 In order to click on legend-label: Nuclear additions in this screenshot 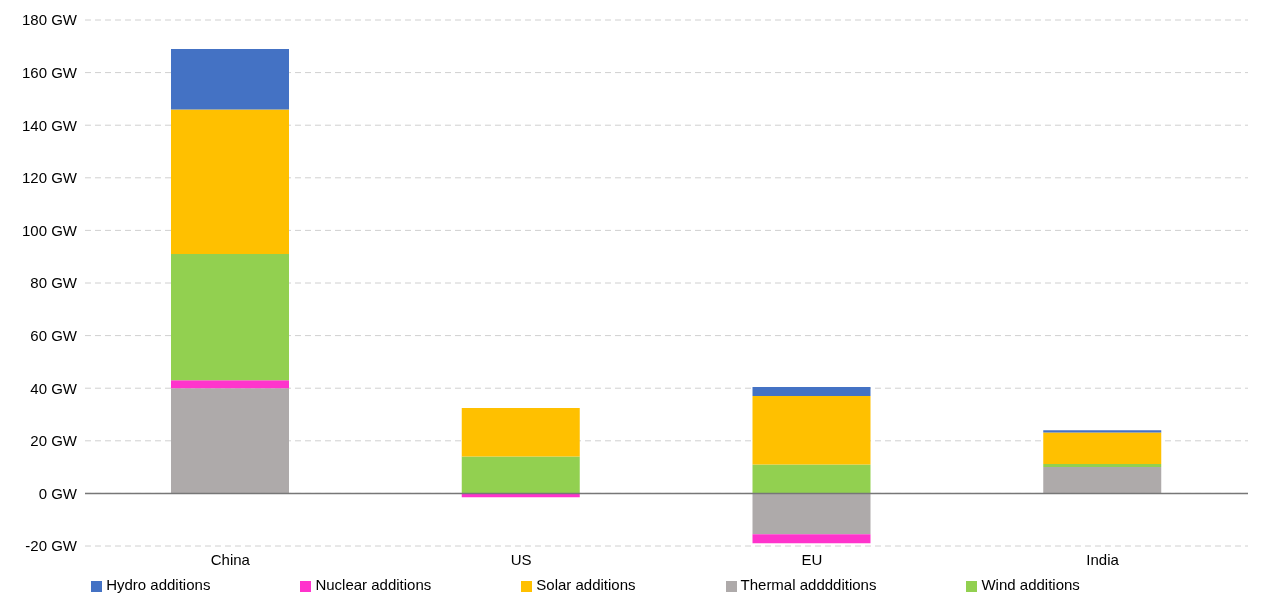, I will do `click(373, 584)`.